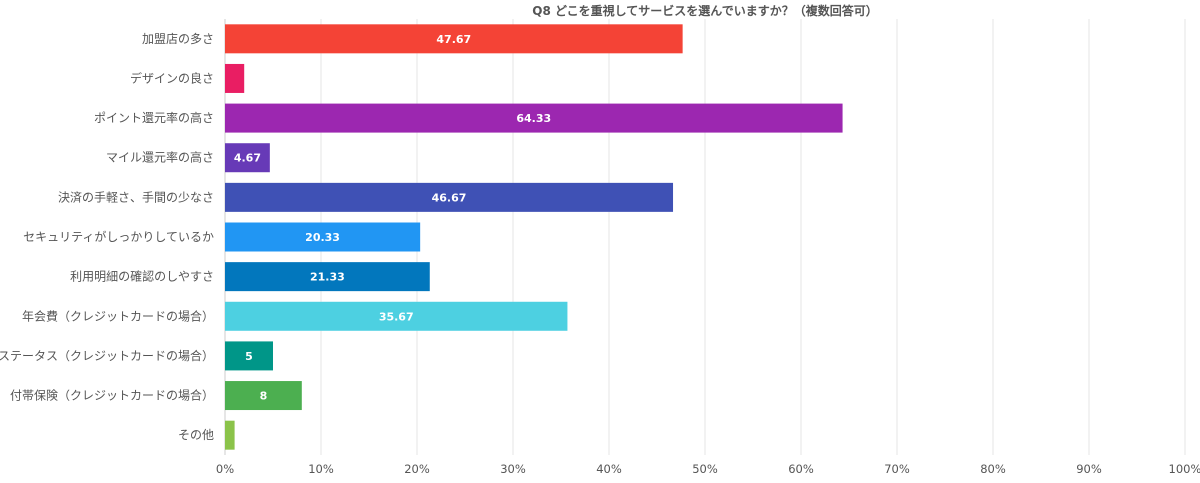 This screenshot has width=1200, height=483. I want to click on x-tick-label: 30%, so click(513, 469).